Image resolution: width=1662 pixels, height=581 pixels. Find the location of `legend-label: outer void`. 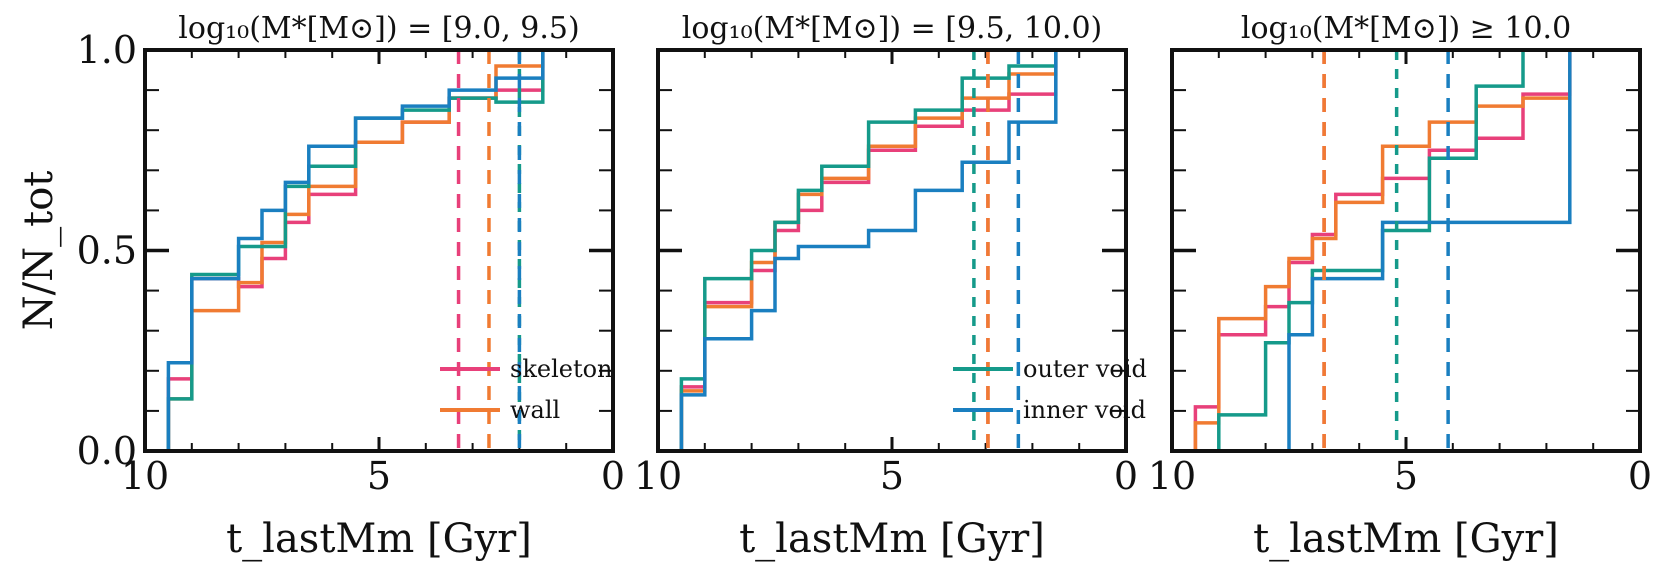

legend-label: outer void is located at coordinates (1085, 369).